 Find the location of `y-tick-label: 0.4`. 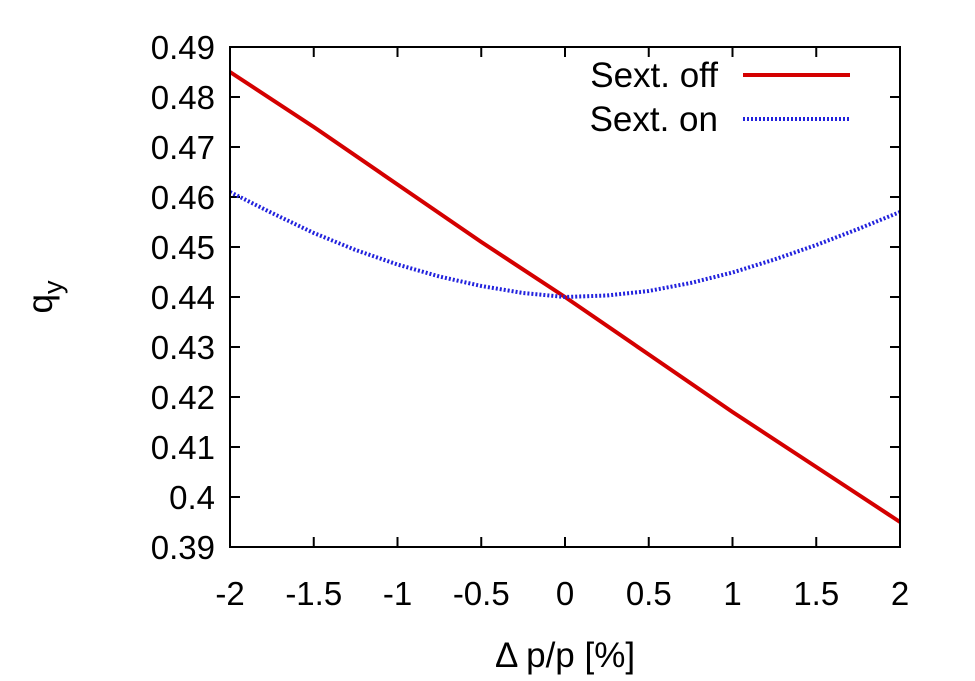

y-tick-label: 0.4 is located at coordinates (192, 497).